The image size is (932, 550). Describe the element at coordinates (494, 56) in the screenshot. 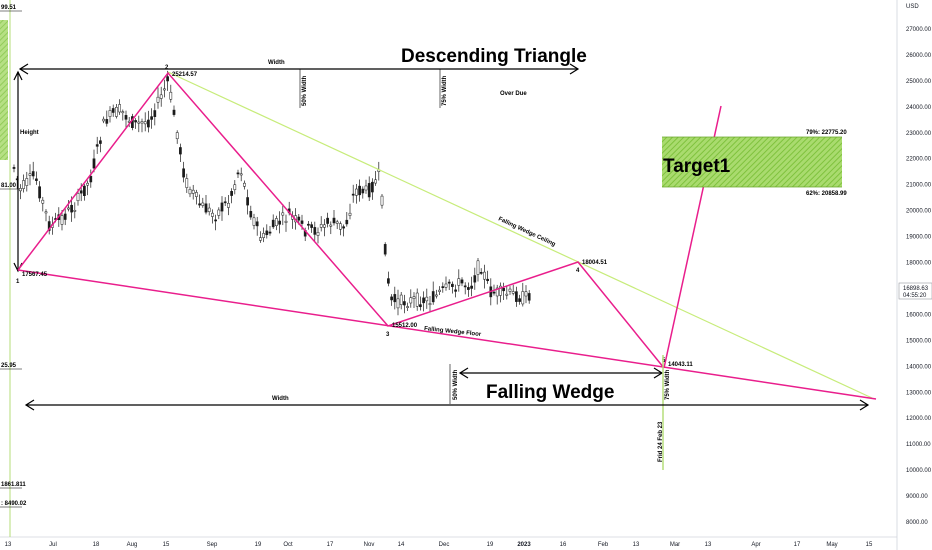

I see `descending-triangle-title: Descending Triangle` at that location.